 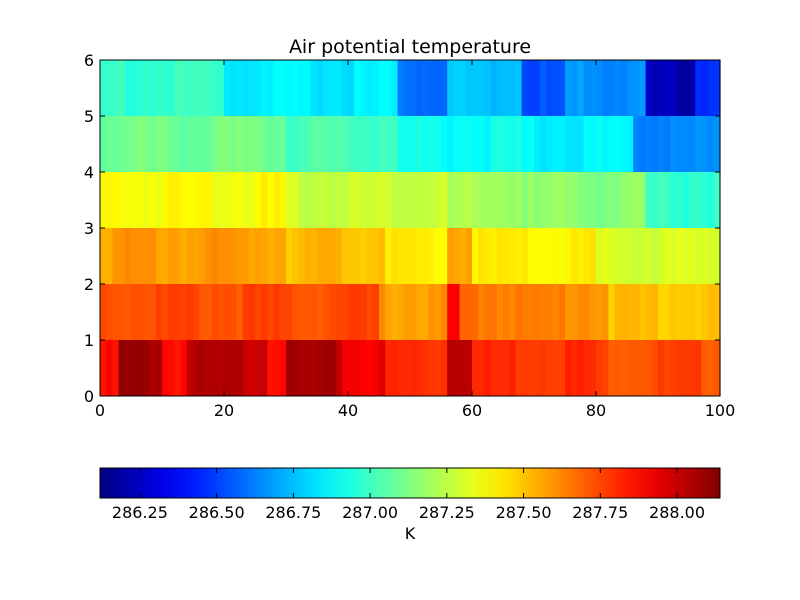 What do you see at coordinates (596, 410) in the screenshot?
I see `x-tick-label: 80` at bounding box center [596, 410].